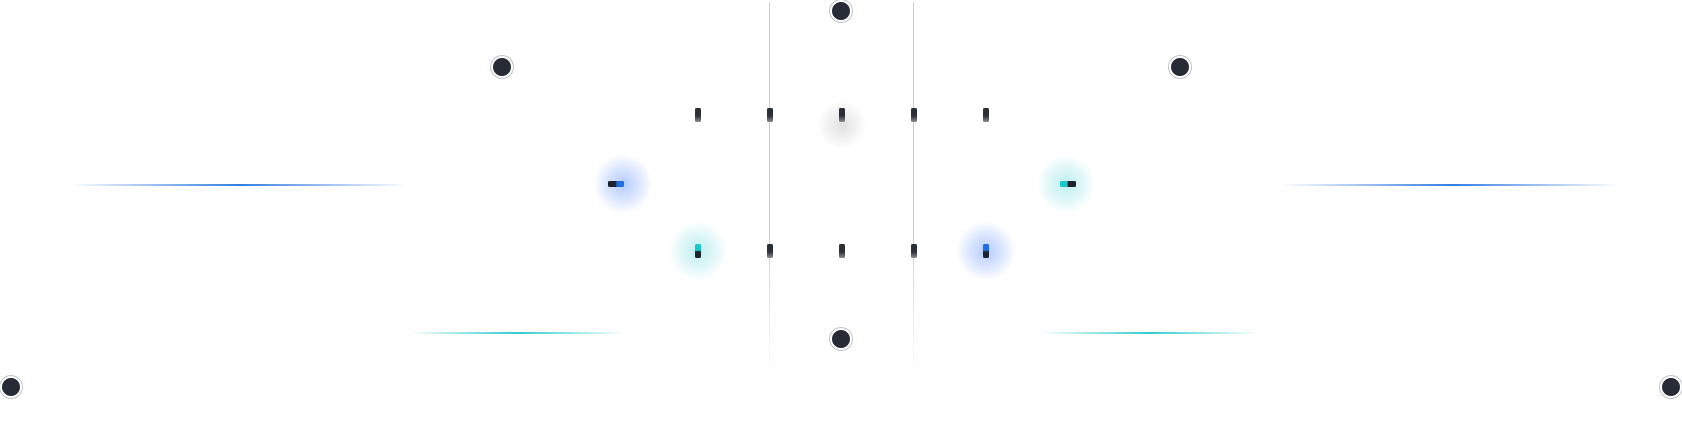 This screenshot has width=1682, height=437. Describe the element at coordinates (1671, 387) in the screenshot. I see `node-bottom-right` at that location.